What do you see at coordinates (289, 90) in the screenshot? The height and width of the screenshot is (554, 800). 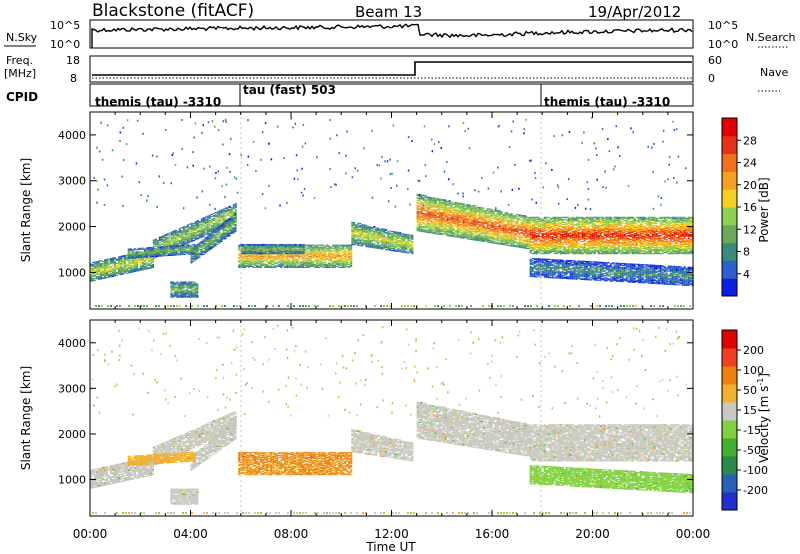 I see `cpid-segment-2: tau (fast) 503` at bounding box center [289, 90].